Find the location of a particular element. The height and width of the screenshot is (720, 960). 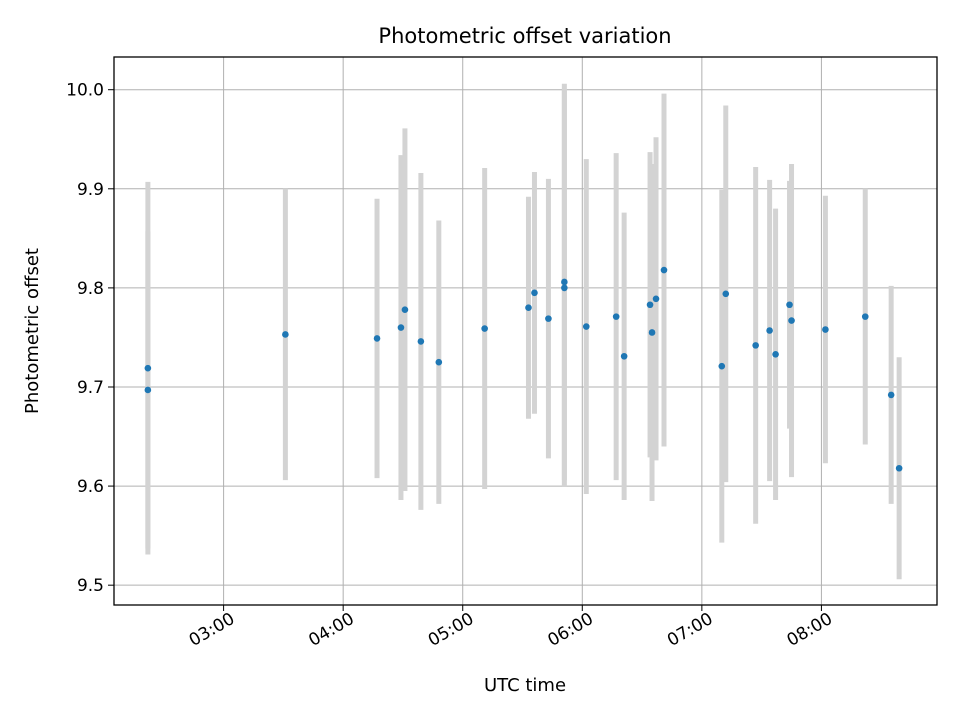

y-tick-label: 9.7 is located at coordinates (90, 388).